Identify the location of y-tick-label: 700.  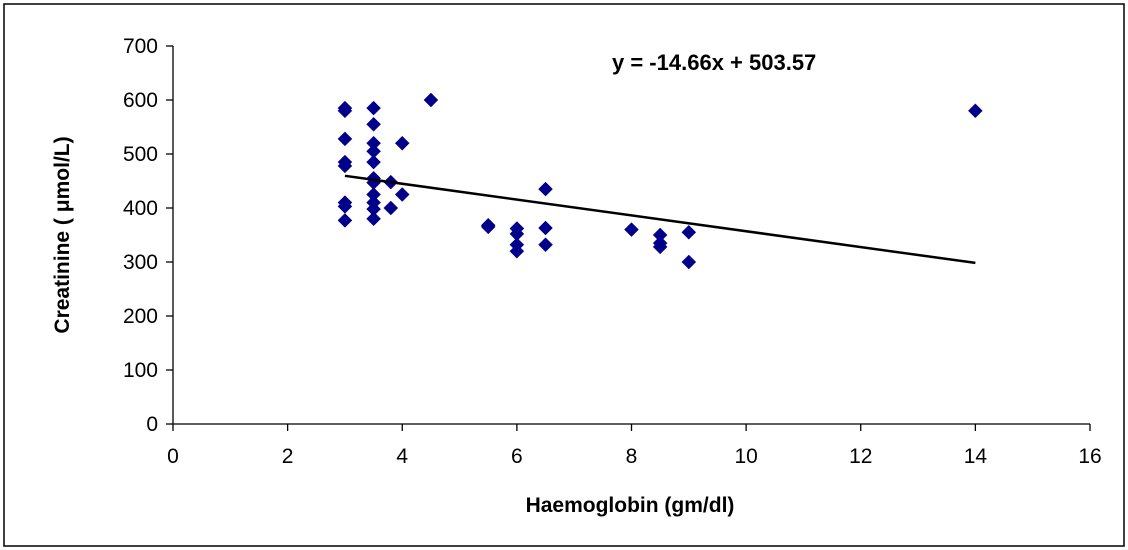
(140, 46).